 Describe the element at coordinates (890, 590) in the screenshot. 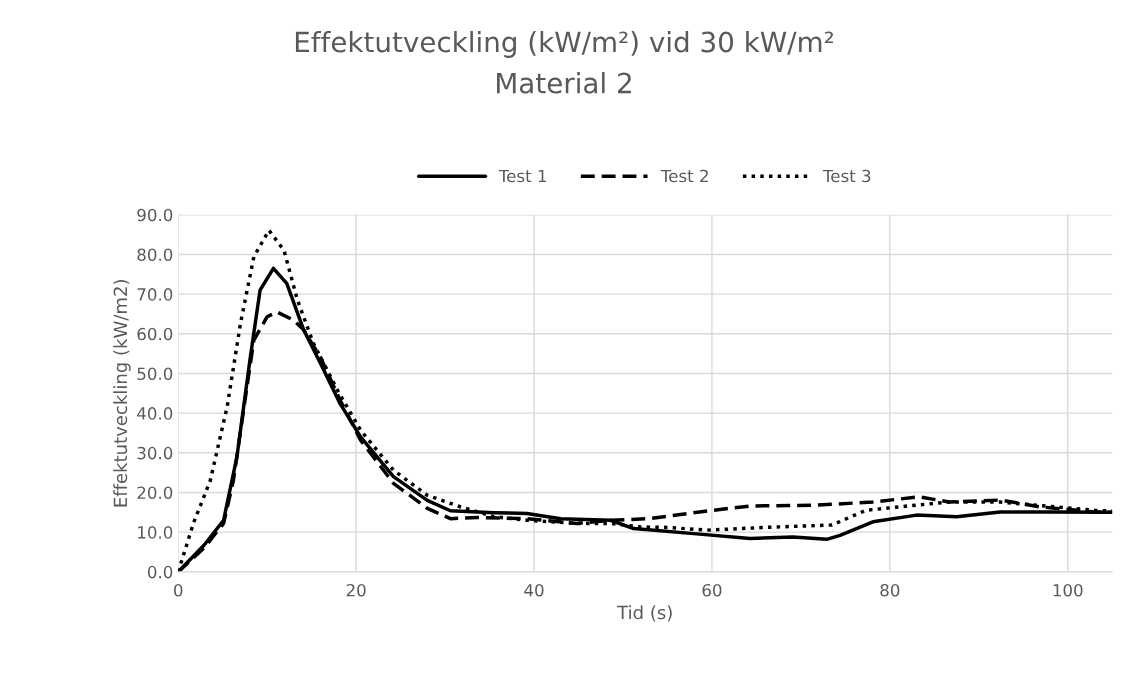

I see `x-tick-label: 80` at that location.